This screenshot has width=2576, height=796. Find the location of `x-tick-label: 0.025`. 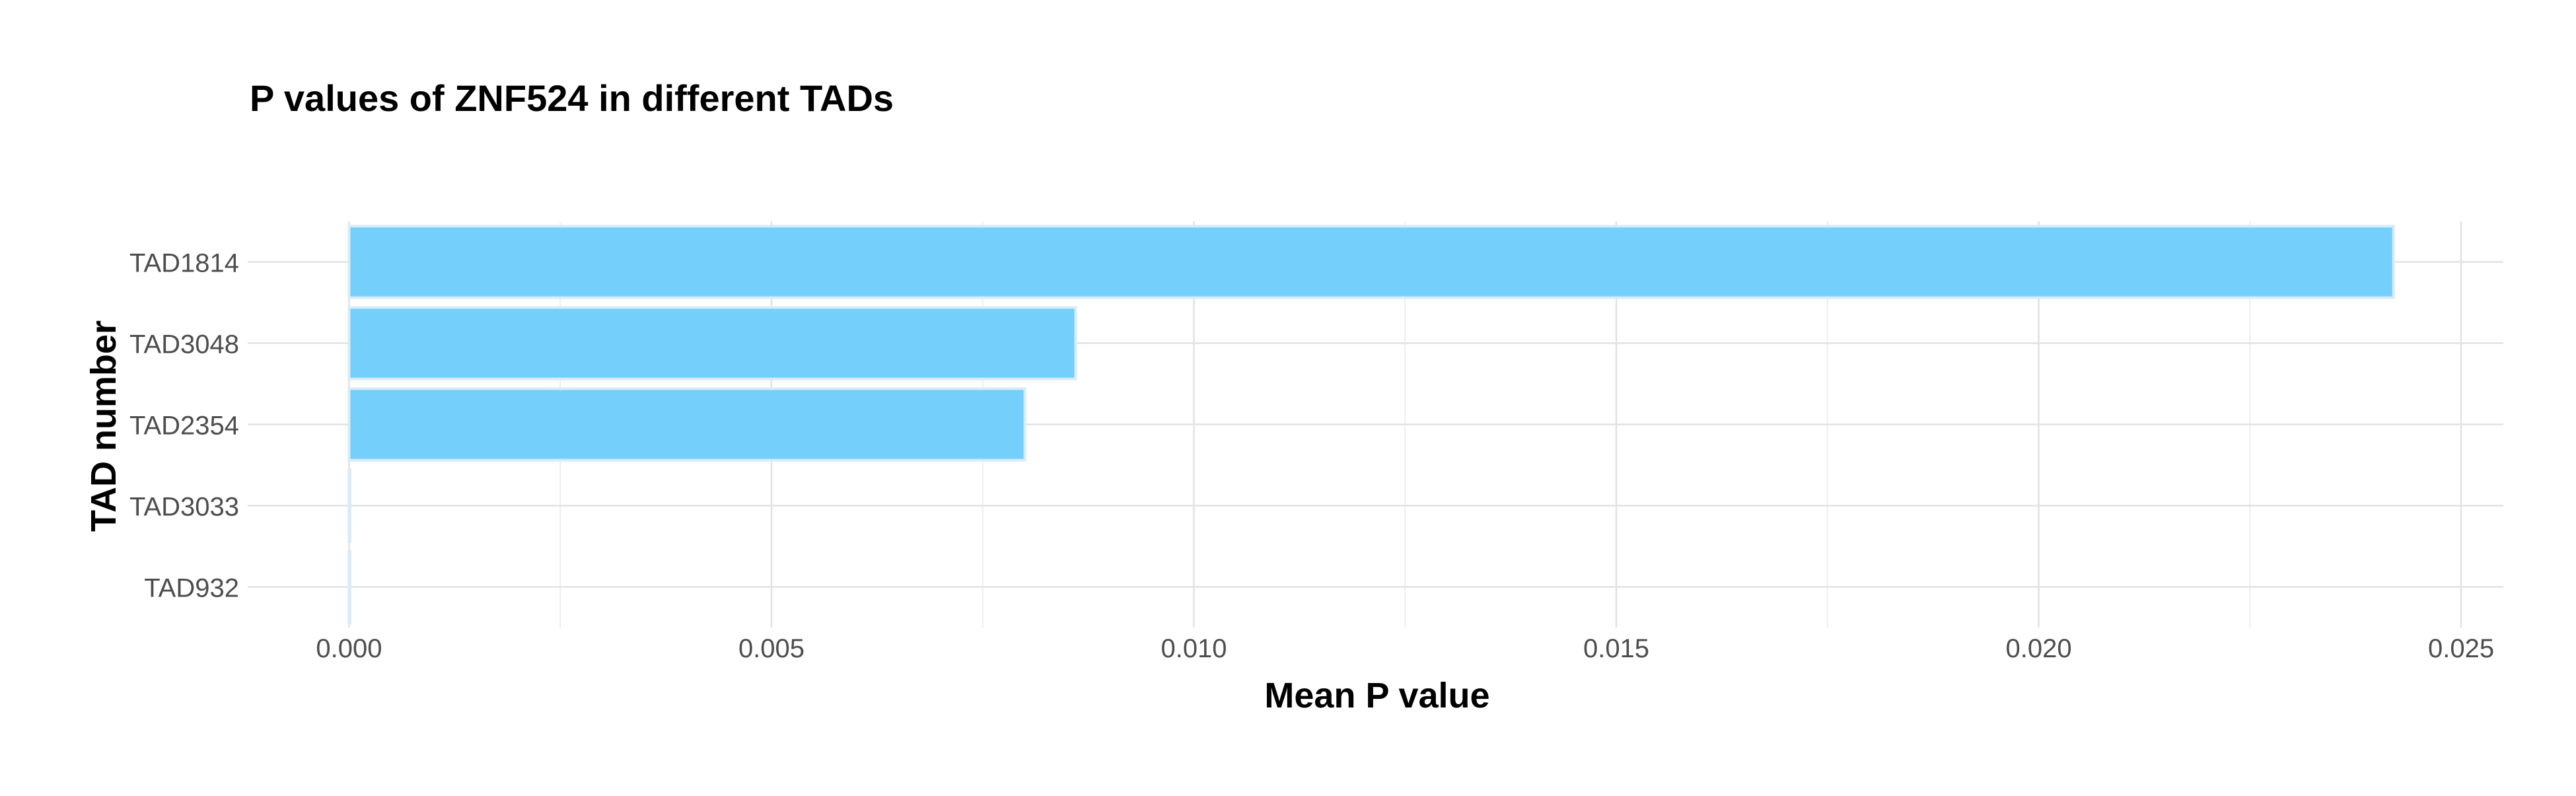

x-tick-label: 0.025 is located at coordinates (2461, 648).